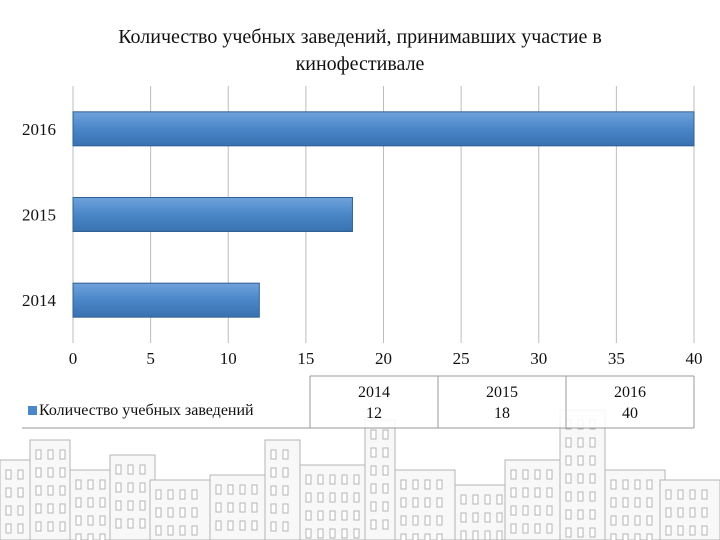 The height and width of the screenshot is (540, 720). I want to click on x-tick-label: 25, so click(461, 358).